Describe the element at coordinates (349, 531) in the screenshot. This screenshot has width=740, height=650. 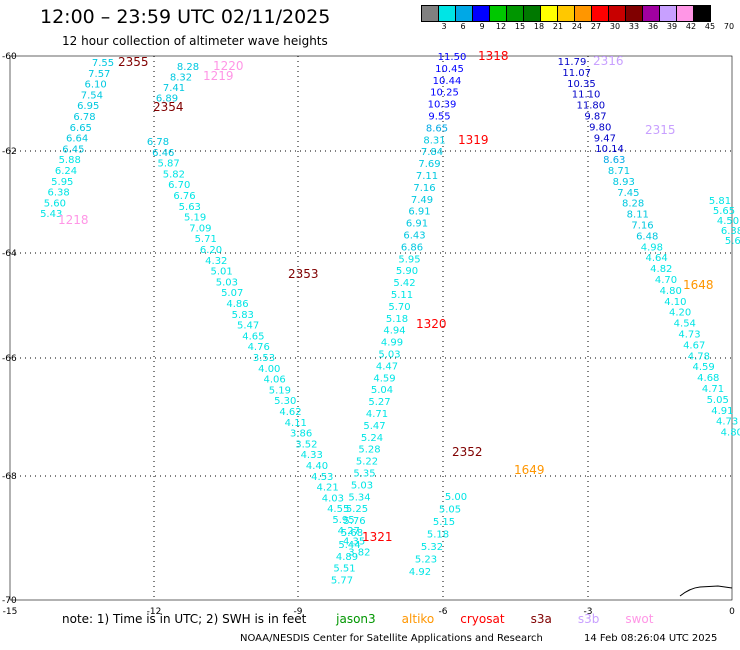
I see `wave-height-value: 4.27` at that location.